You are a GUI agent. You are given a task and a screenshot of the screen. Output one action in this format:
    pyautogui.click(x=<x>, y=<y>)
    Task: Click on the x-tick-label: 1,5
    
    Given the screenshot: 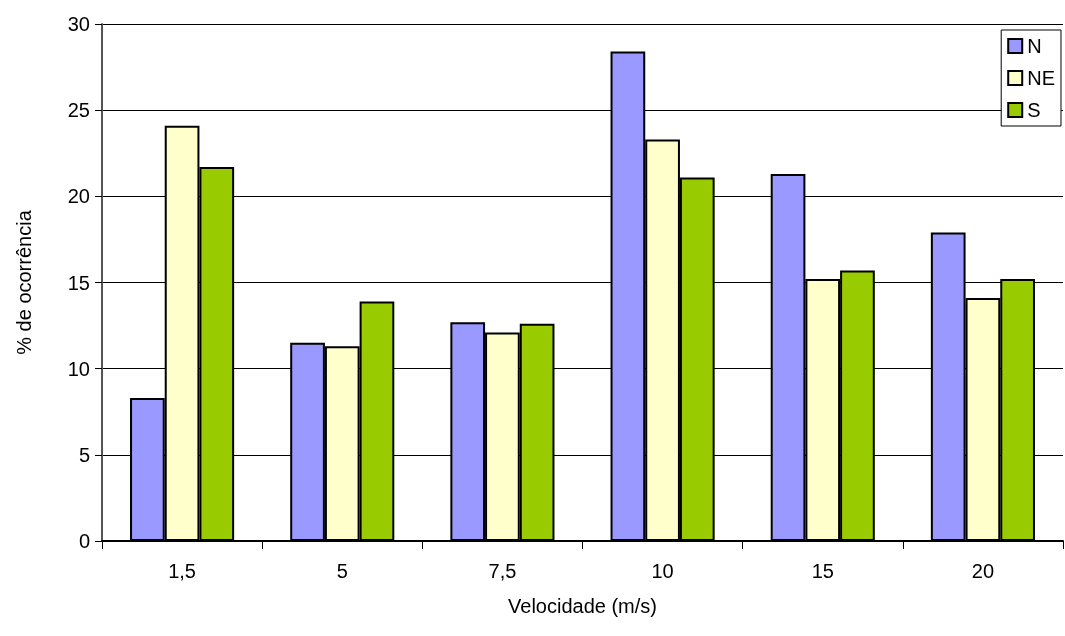 What is the action you would take?
    pyautogui.click(x=182, y=571)
    